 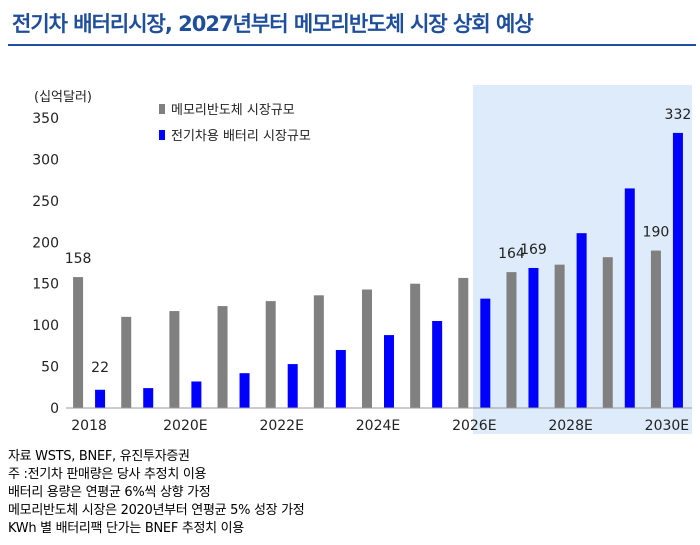 I want to click on data-label: 164, so click(x=511, y=254).